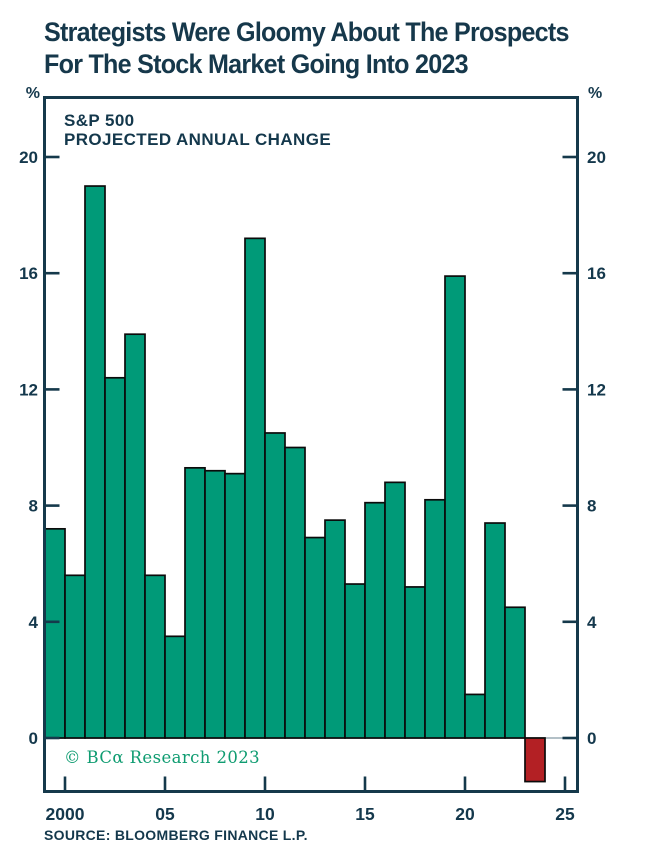 The width and height of the screenshot is (654, 862). I want to click on bar-2017, so click(415, 662).